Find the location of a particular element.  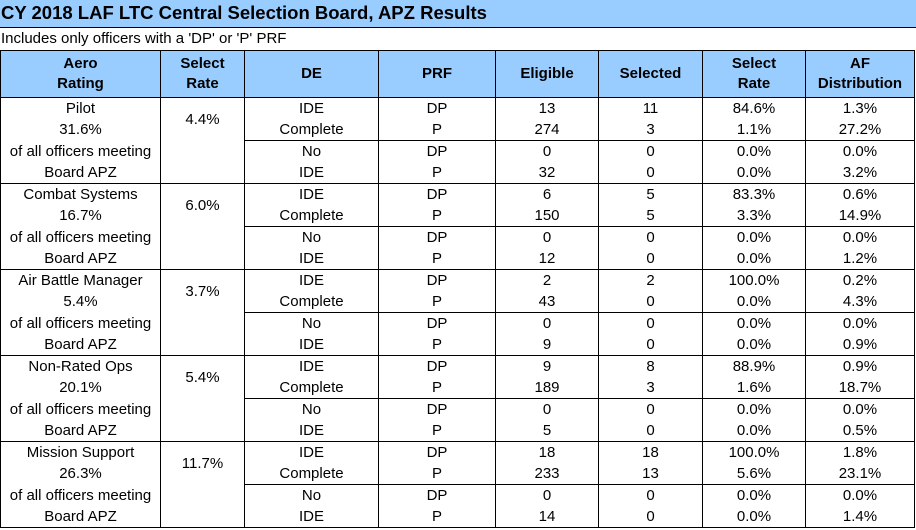

af-distribution-cell: 0.2% is located at coordinates (860, 280).